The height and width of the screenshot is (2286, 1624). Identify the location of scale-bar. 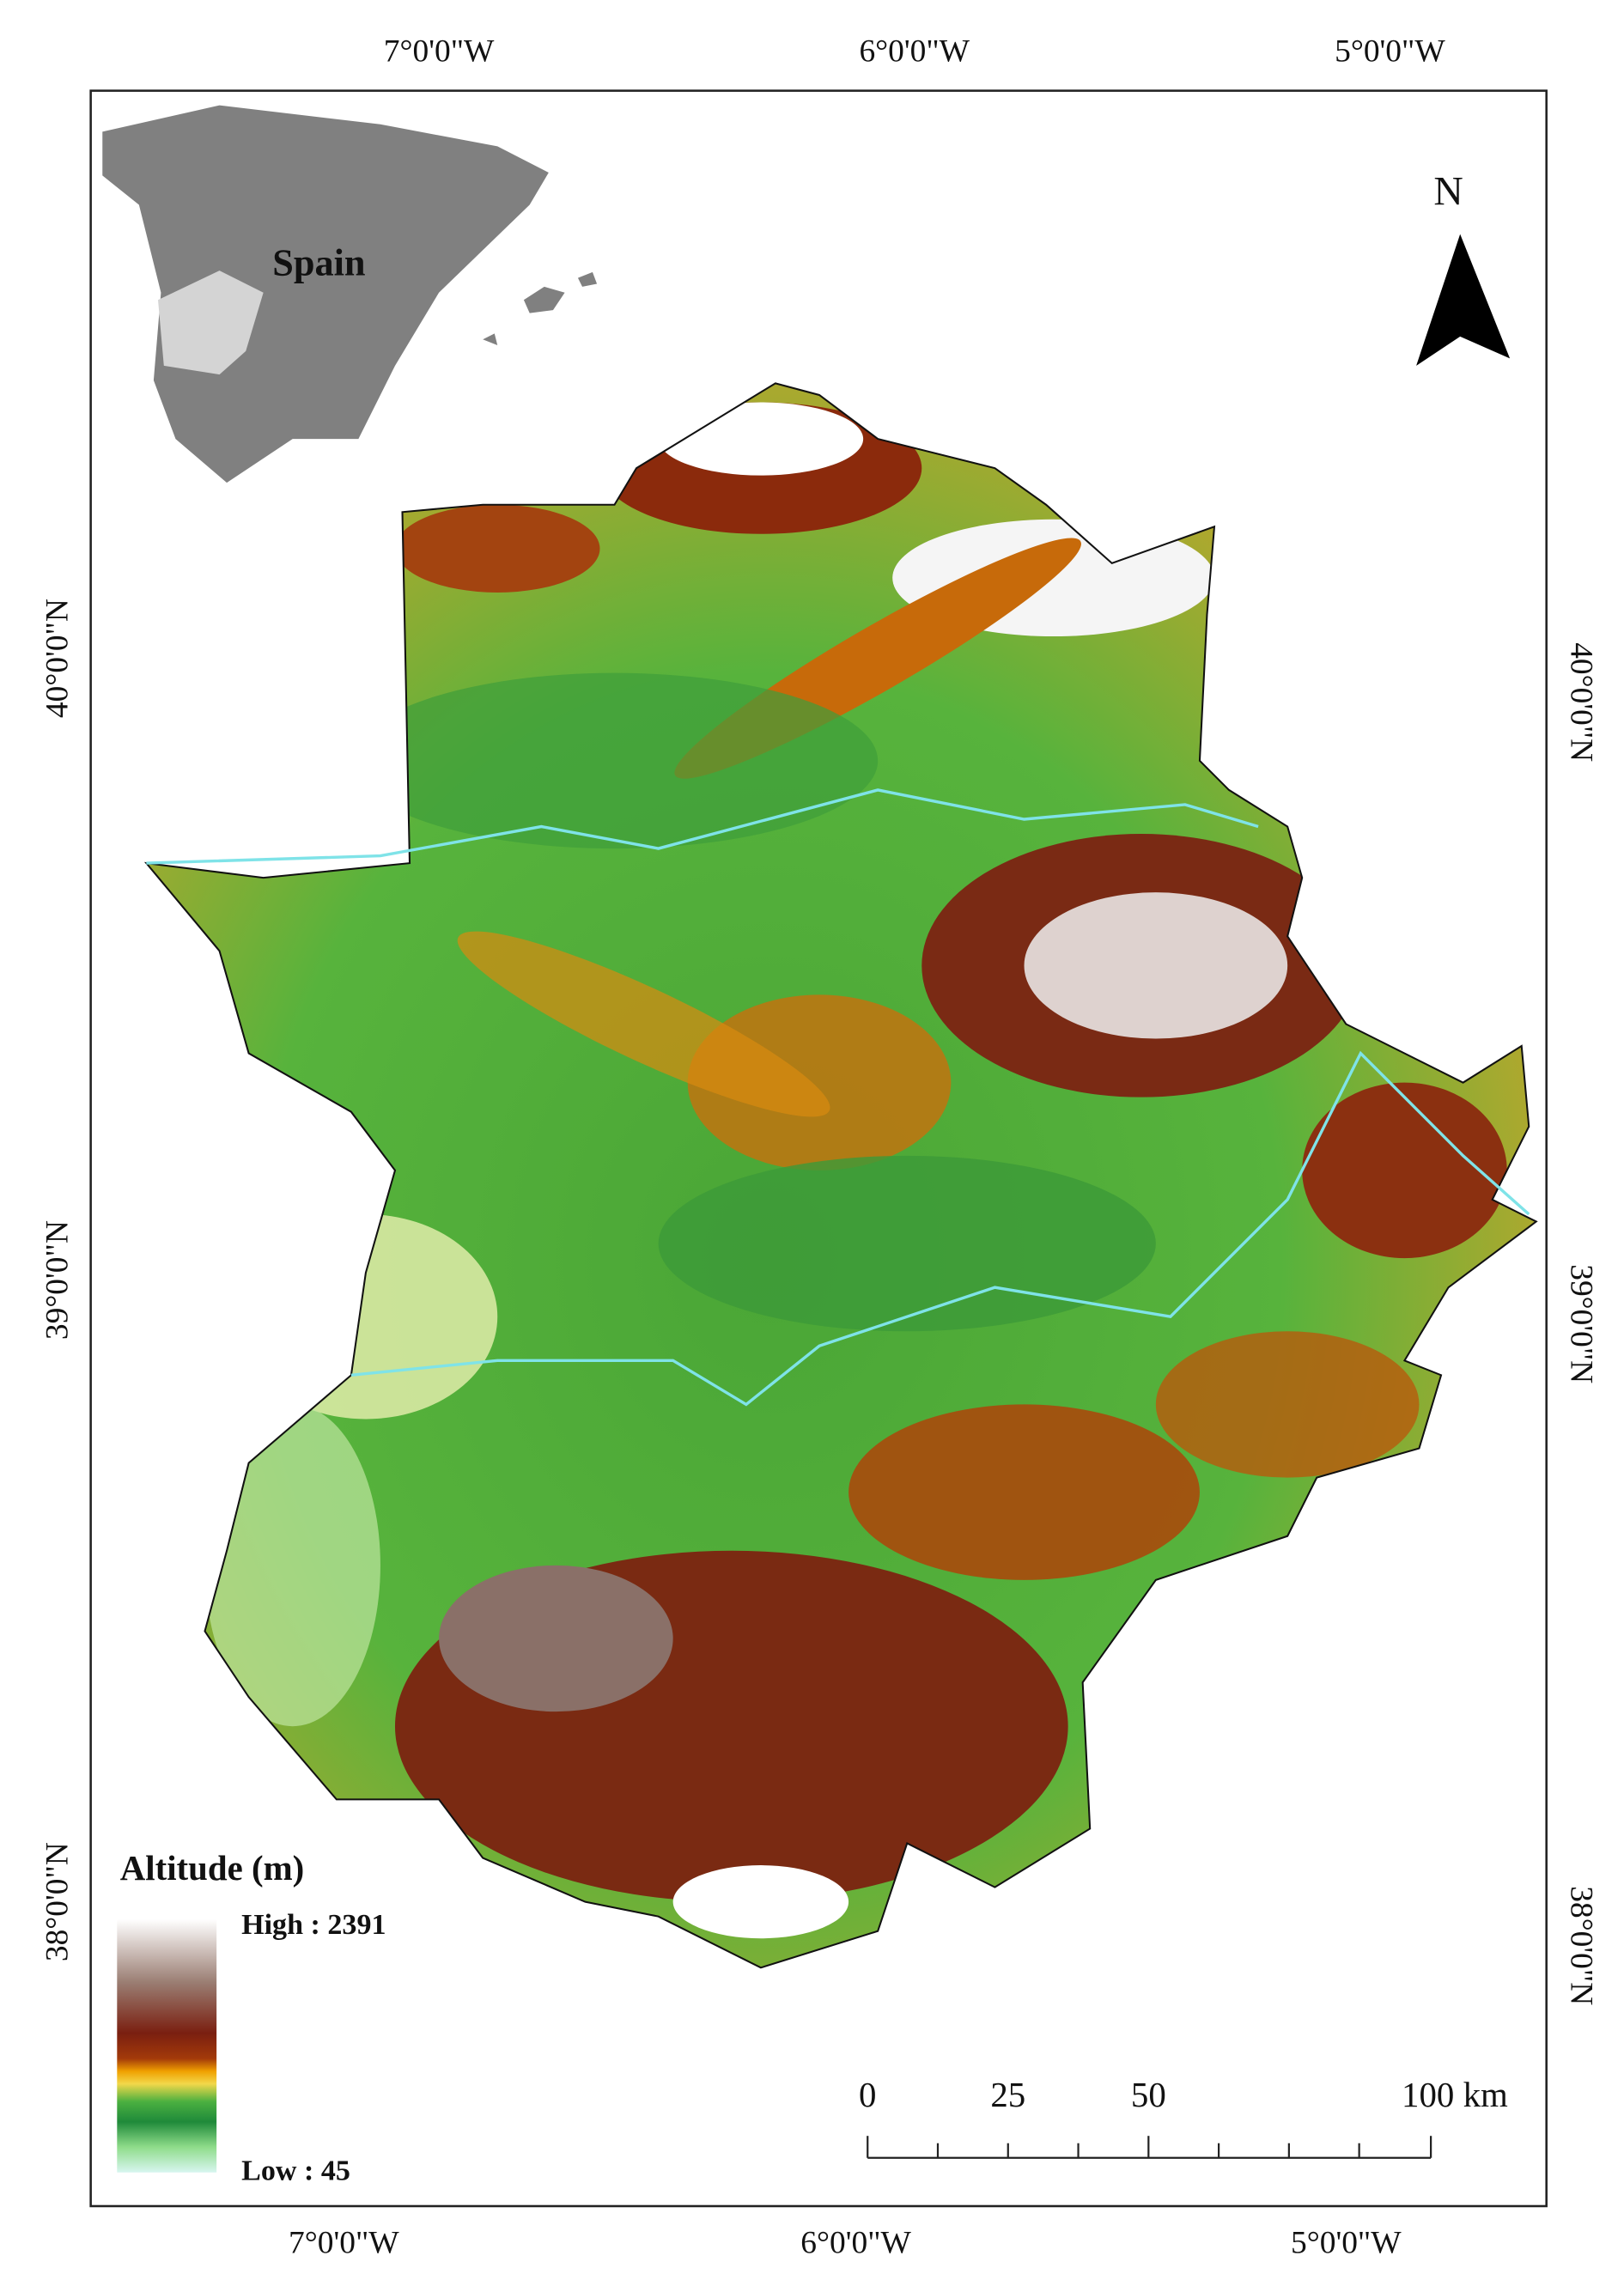
(1149, 2147).